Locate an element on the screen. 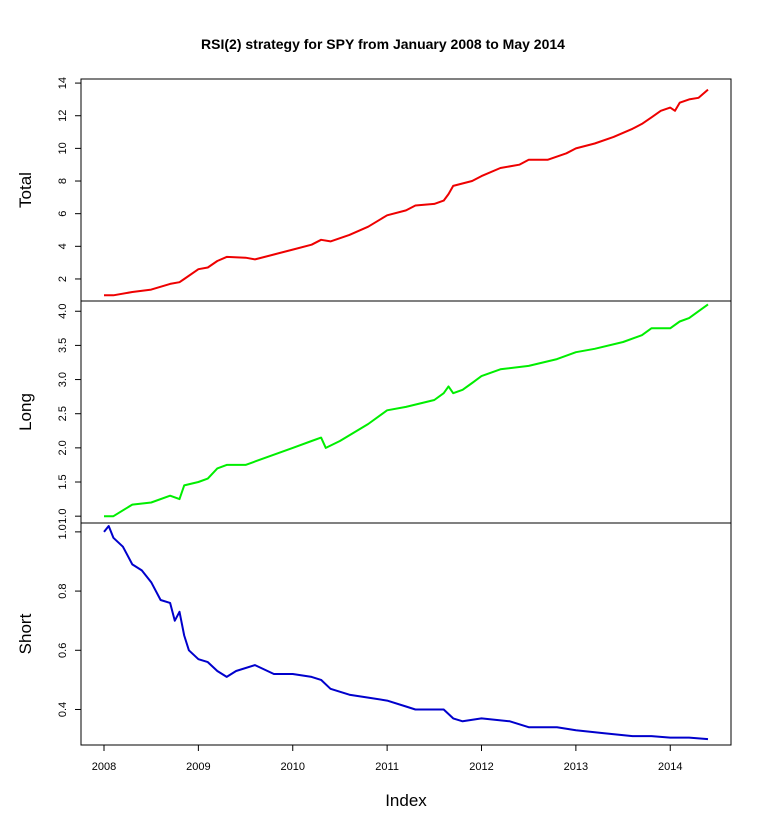 This screenshot has height=840, width=765. y-tick-label: 0.8 is located at coordinates (63, 590).